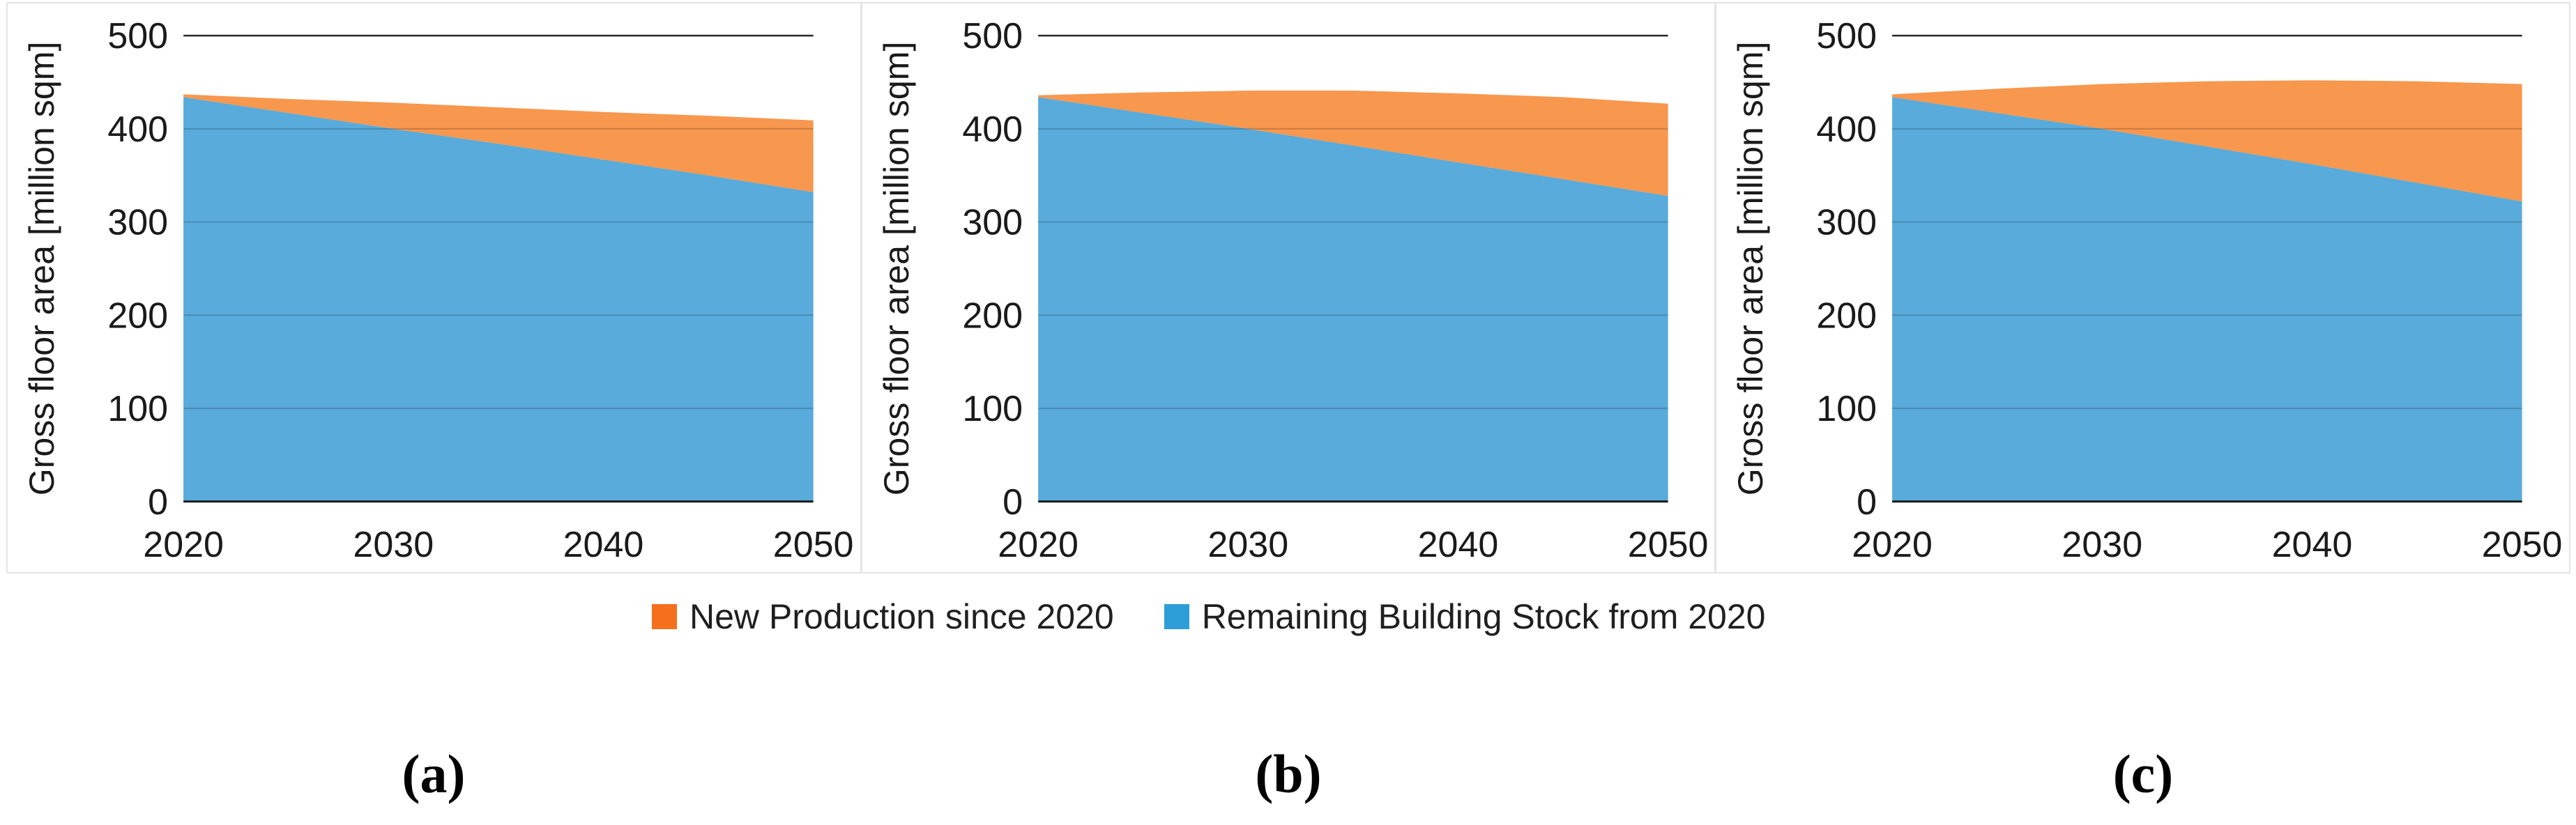  Describe the element at coordinates (664, 616) in the screenshot. I see `legend-swatch-new-production-icon` at that location.